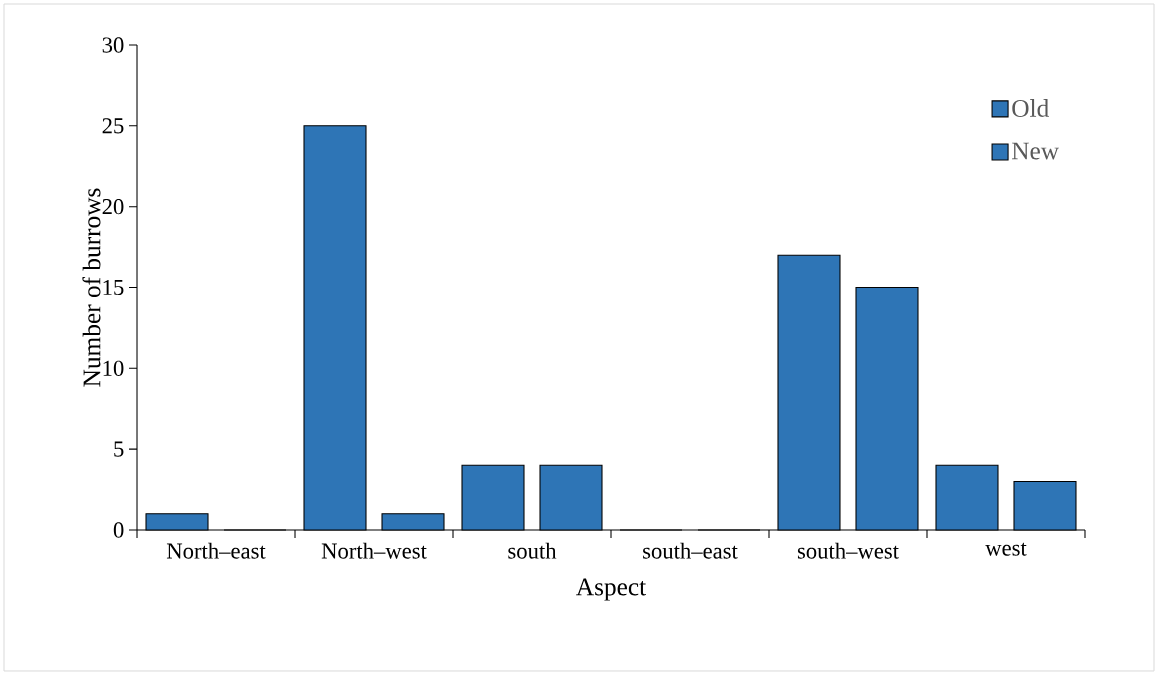 Image resolution: width=1158 pixels, height=675 pixels. I want to click on x-axis-title: Aspect, so click(611, 589).